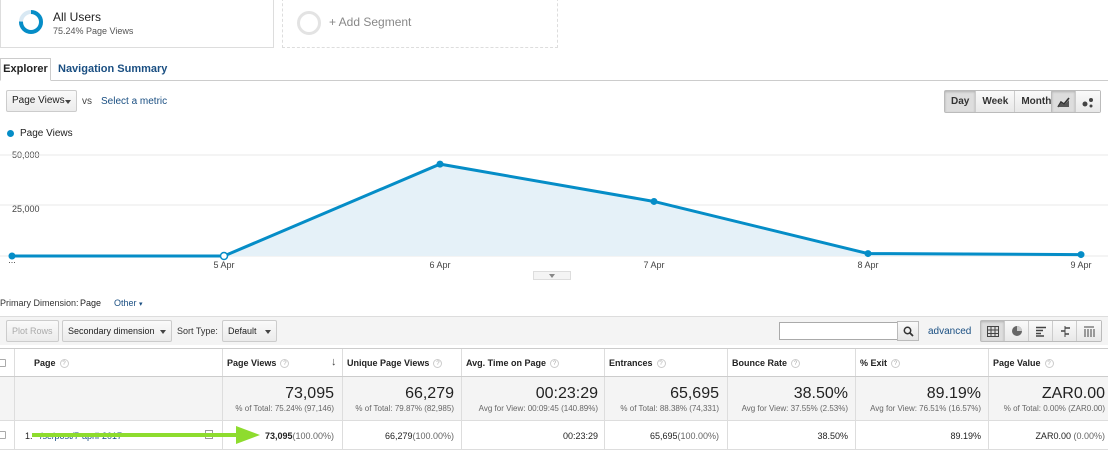 This screenshot has height=450, width=1108. Describe the element at coordinates (77, 17) in the screenshot. I see `segment-title: All Users` at that location.